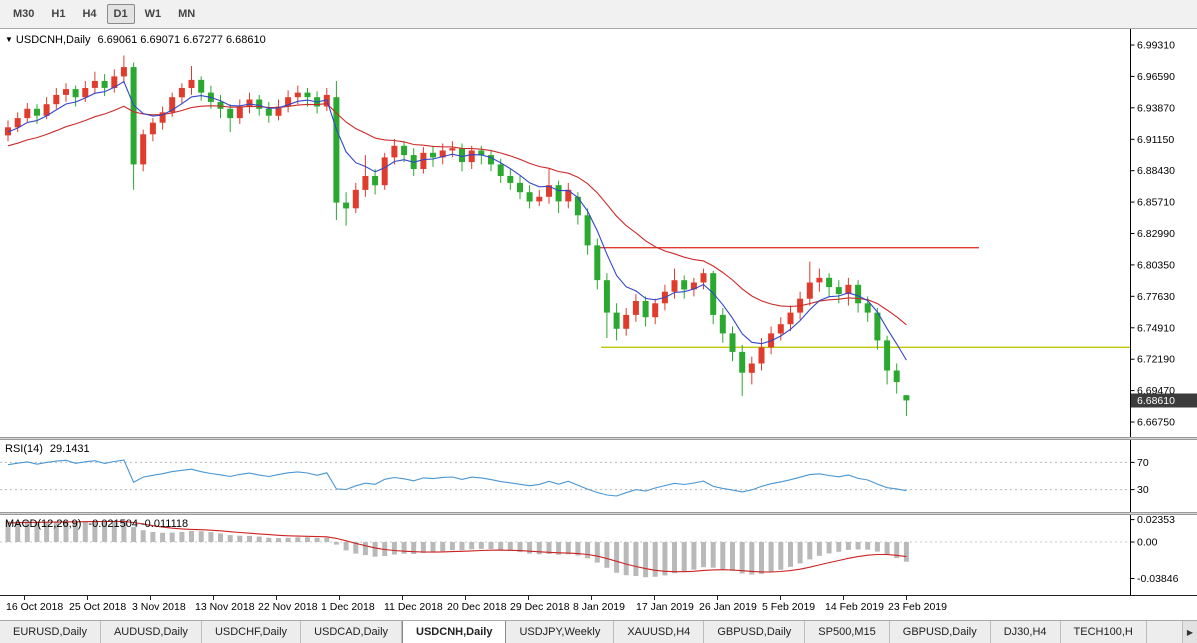 This screenshot has height=643, width=1197. I want to click on timeframe-toolbar: M30 H1 H4 D1 W1 MN, so click(598, 14).